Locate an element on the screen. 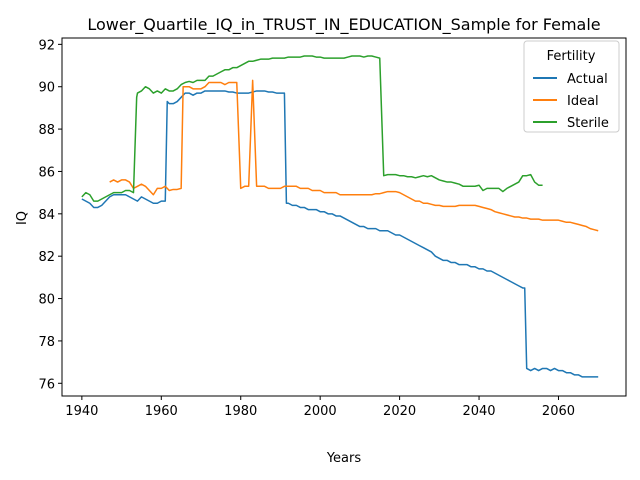 Image resolution: width=640 pixels, height=480 pixels. y-tick-label: 78 is located at coordinates (46, 342).